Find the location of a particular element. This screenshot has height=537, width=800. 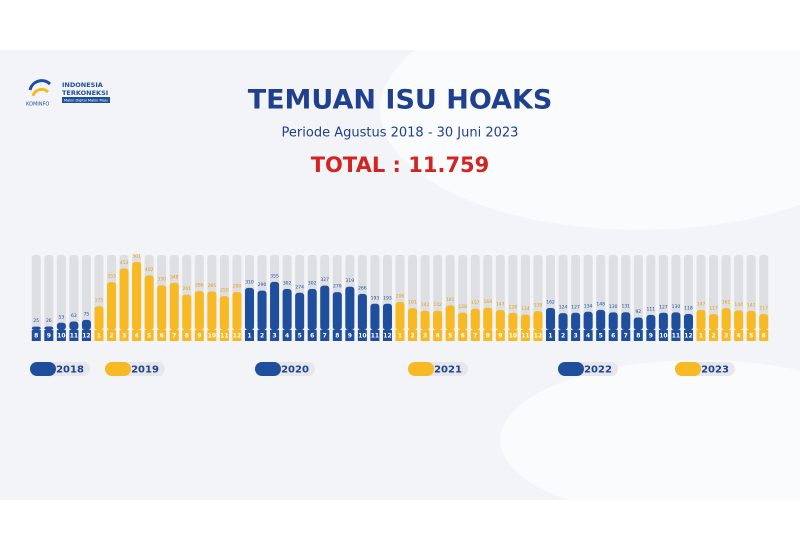

value-label: 53 is located at coordinates (61, 317).